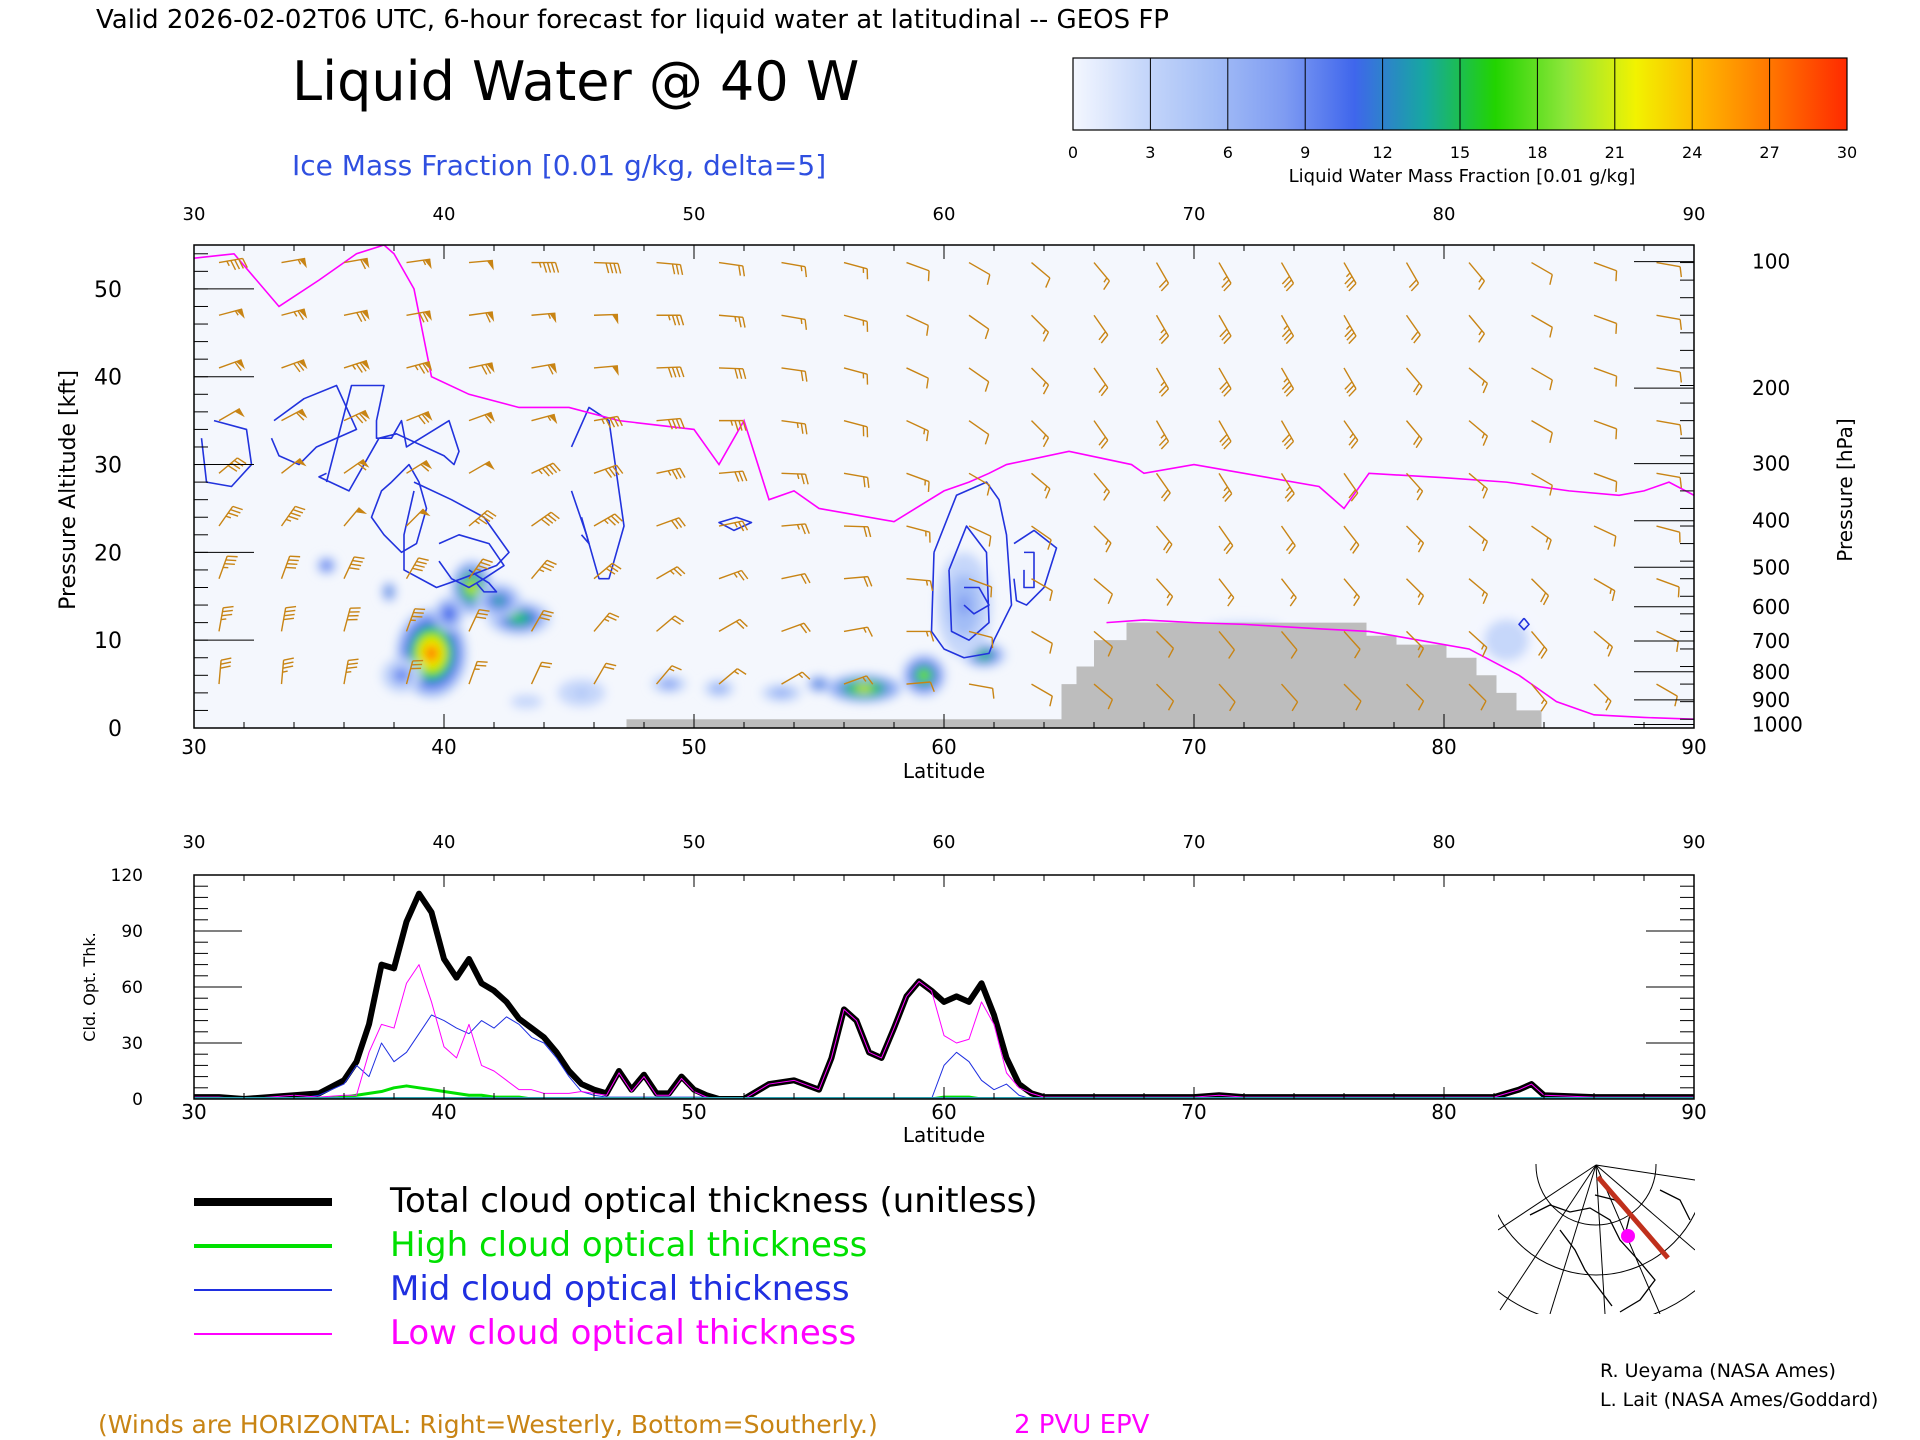  Describe the element at coordinates (132, 1044) in the screenshot. I see `bottom-y-tick-label-30: 30` at that location.